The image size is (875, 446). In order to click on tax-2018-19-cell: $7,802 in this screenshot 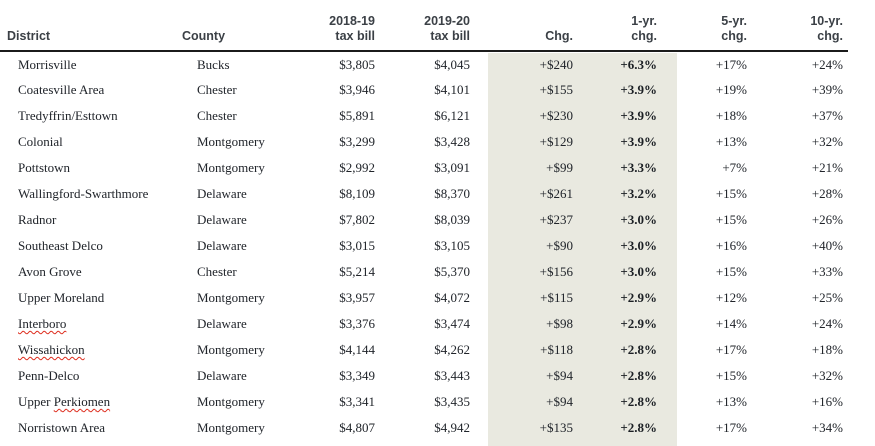, I will do `click(357, 219)`.